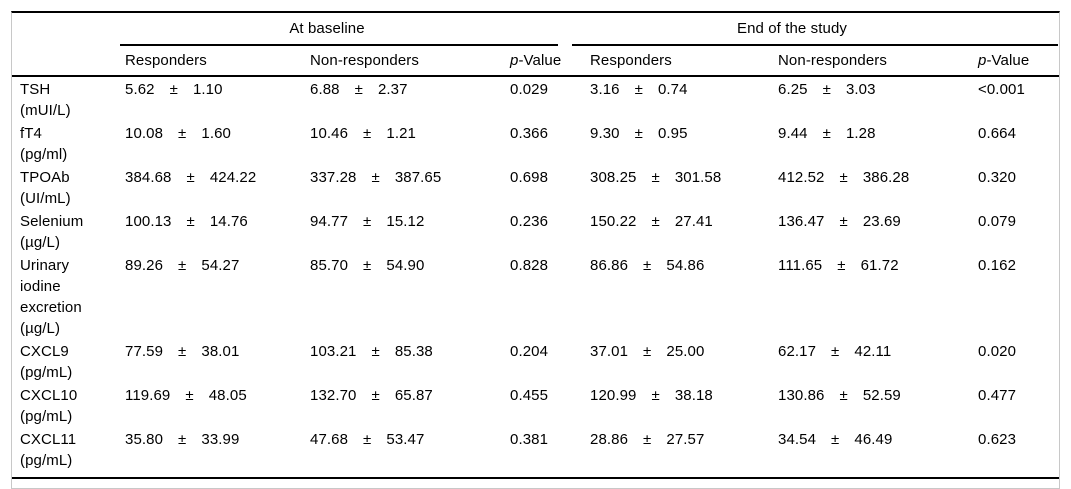  Describe the element at coordinates (685, 265) in the screenshot. I see `sd-value: 54.86` at that location.